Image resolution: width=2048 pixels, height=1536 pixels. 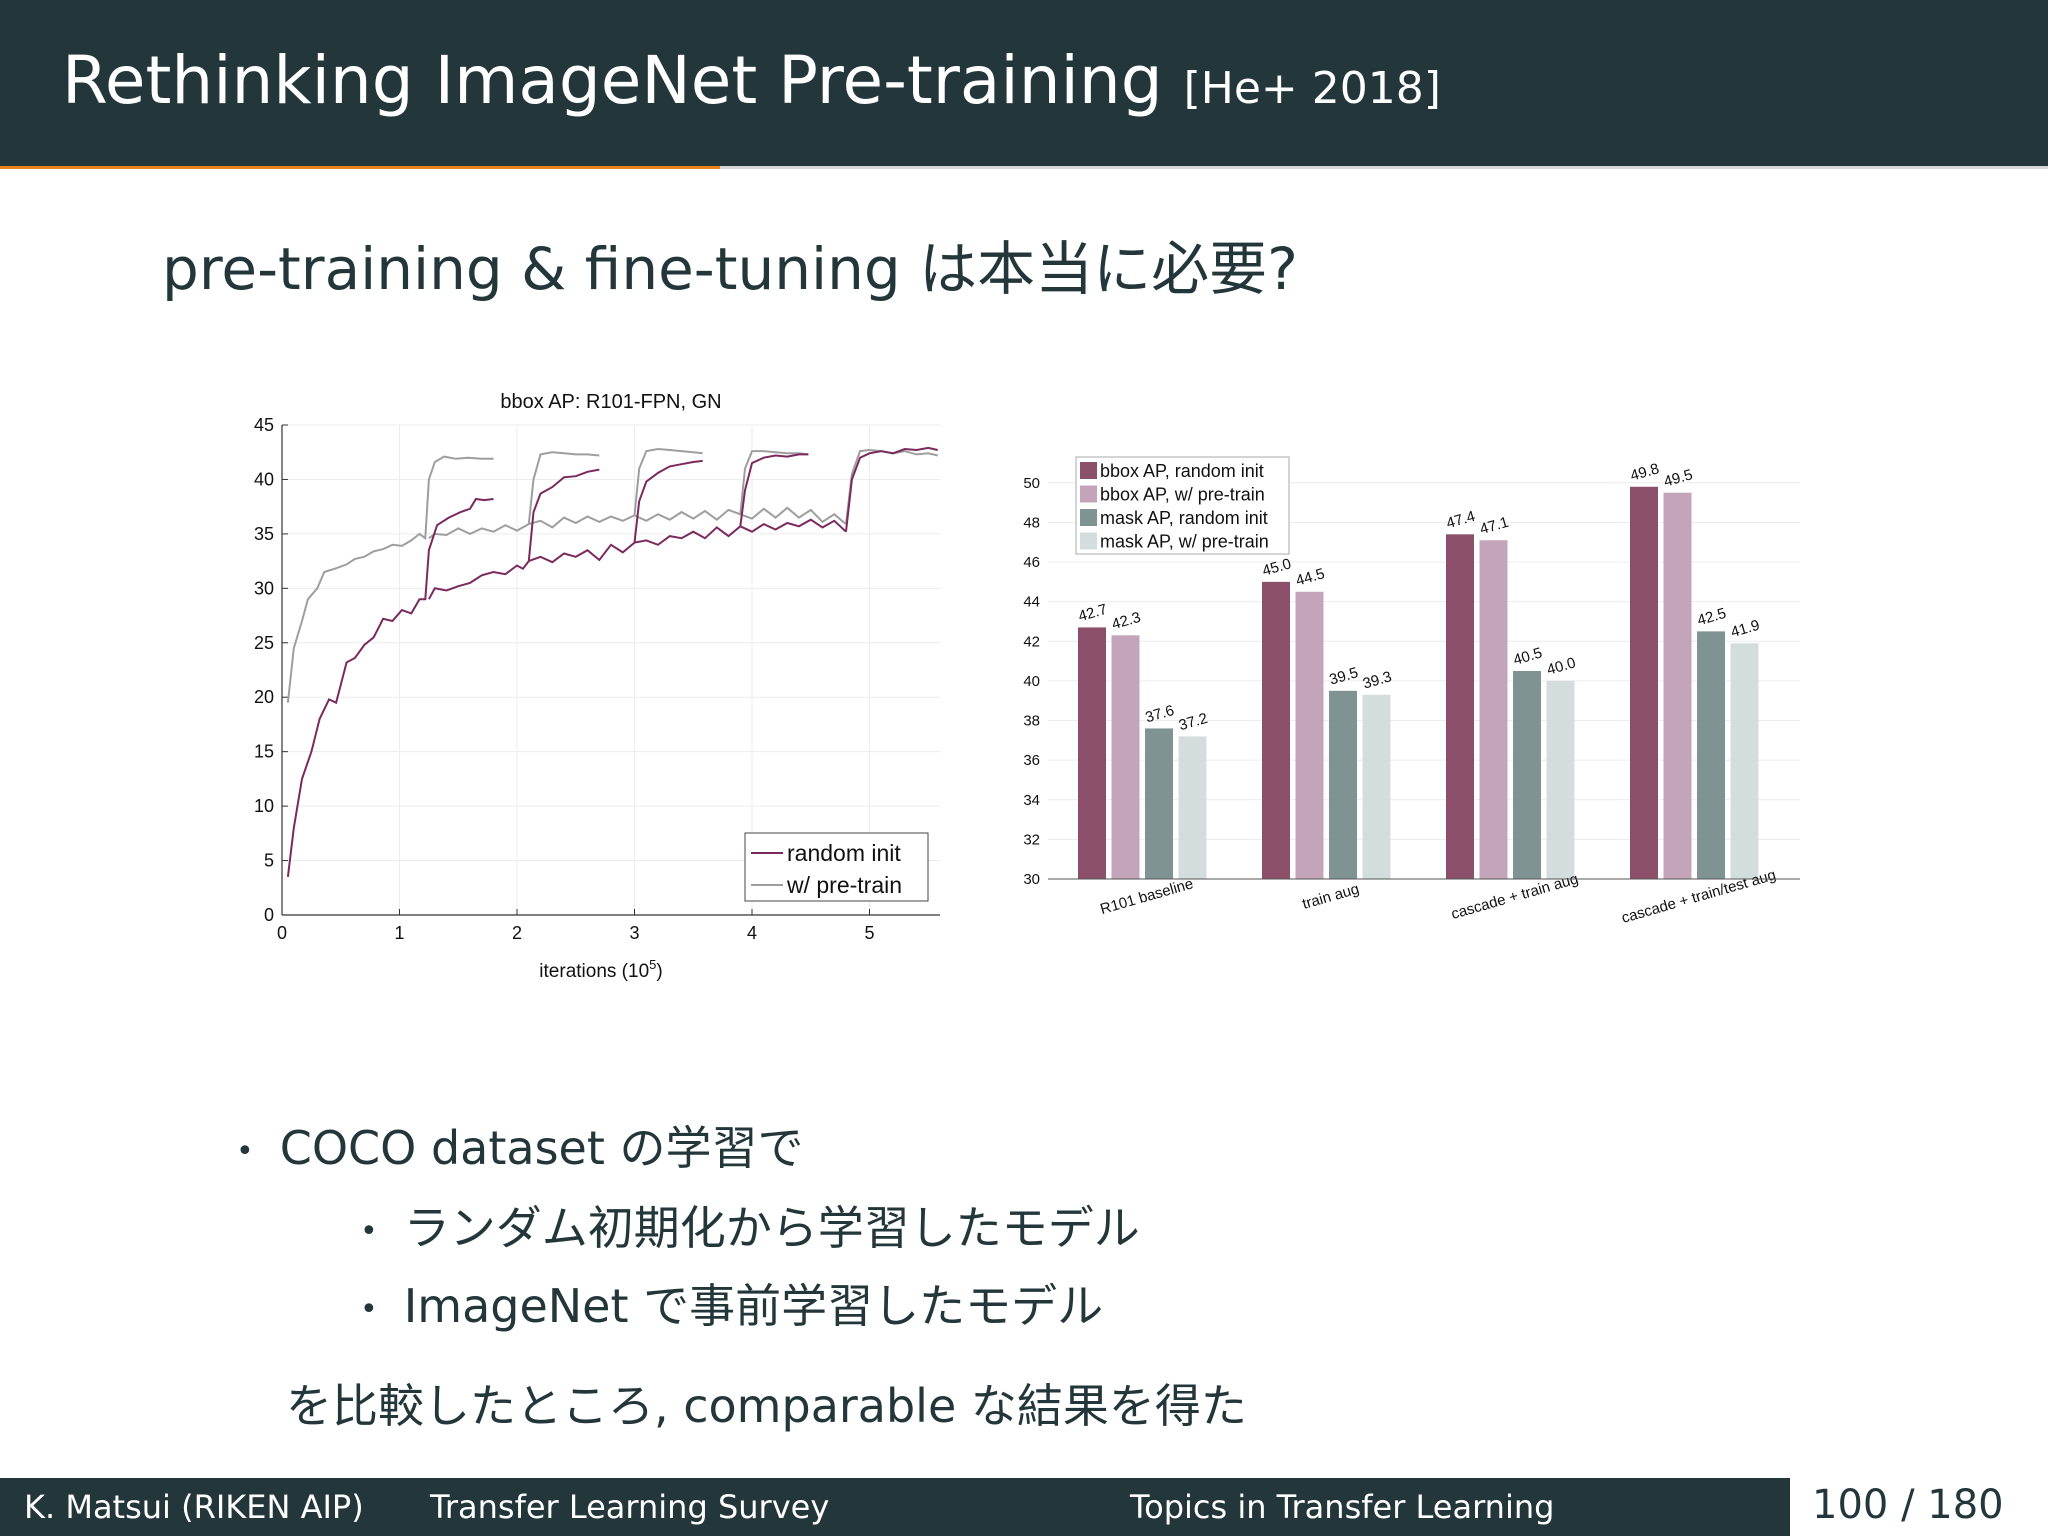 What do you see at coordinates (610, 402) in the screenshot?
I see `chart-title: bbox AP: R101-FPN, GN` at bounding box center [610, 402].